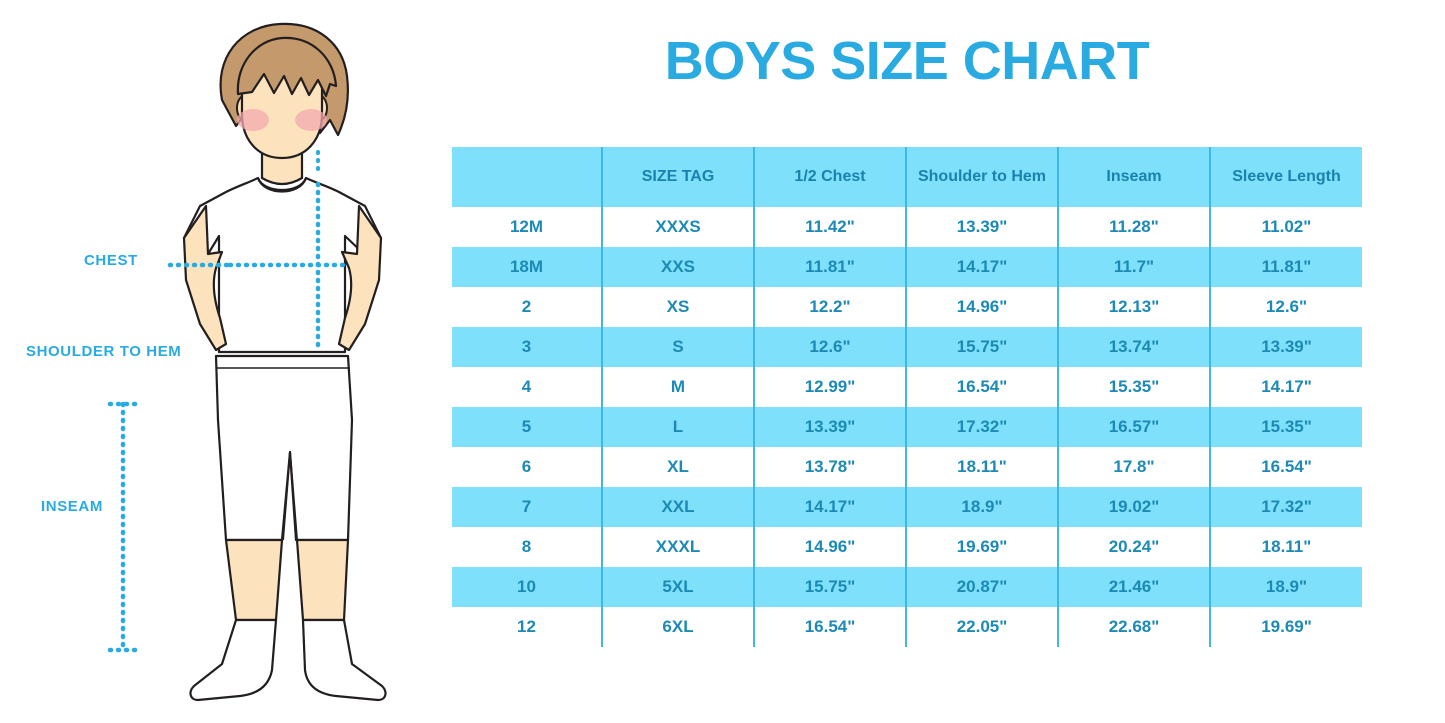 The height and width of the screenshot is (723, 1445). What do you see at coordinates (360, 278) in the screenshot?
I see `arm-right` at bounding box center [360, 278].